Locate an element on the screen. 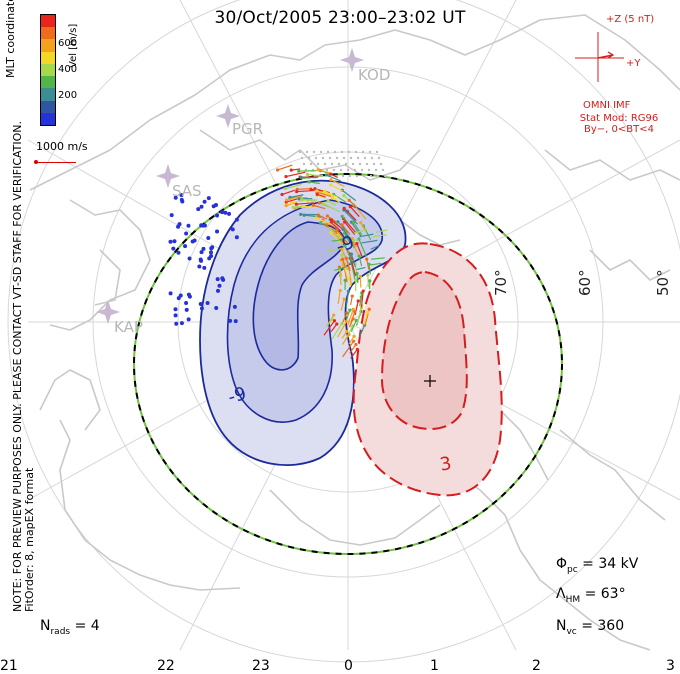 This screenshot has height=674, width=680. mlt-axis-2: 2 is located at coordinates (536, 666).